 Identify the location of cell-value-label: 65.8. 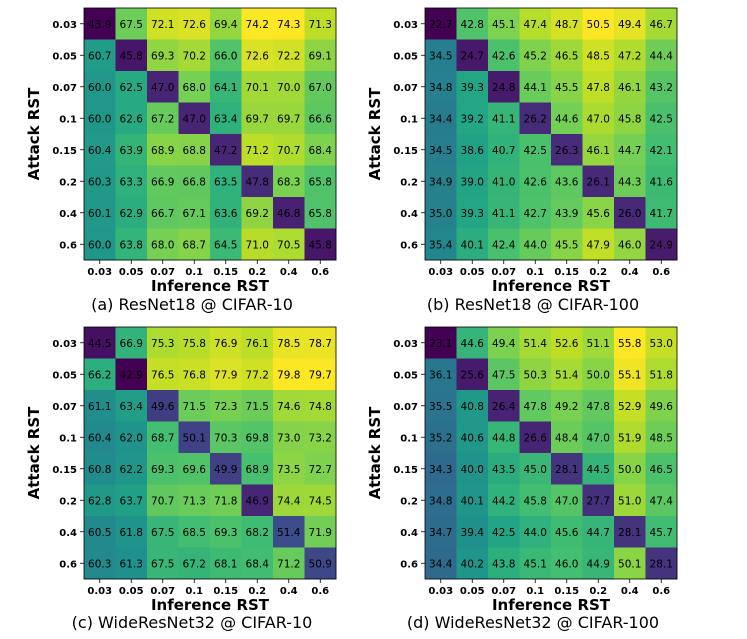
(320, 182).